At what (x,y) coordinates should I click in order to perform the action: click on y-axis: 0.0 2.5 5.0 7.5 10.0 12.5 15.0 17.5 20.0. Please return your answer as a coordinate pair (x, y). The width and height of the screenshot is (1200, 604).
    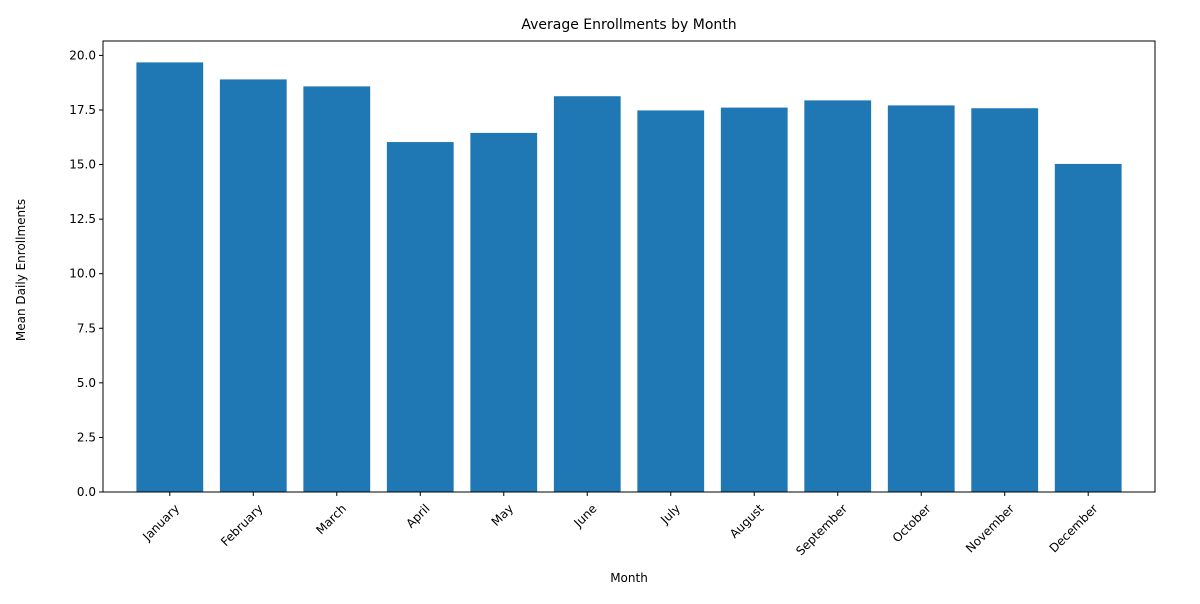
    Looking at the image, I should click on (86, 273).